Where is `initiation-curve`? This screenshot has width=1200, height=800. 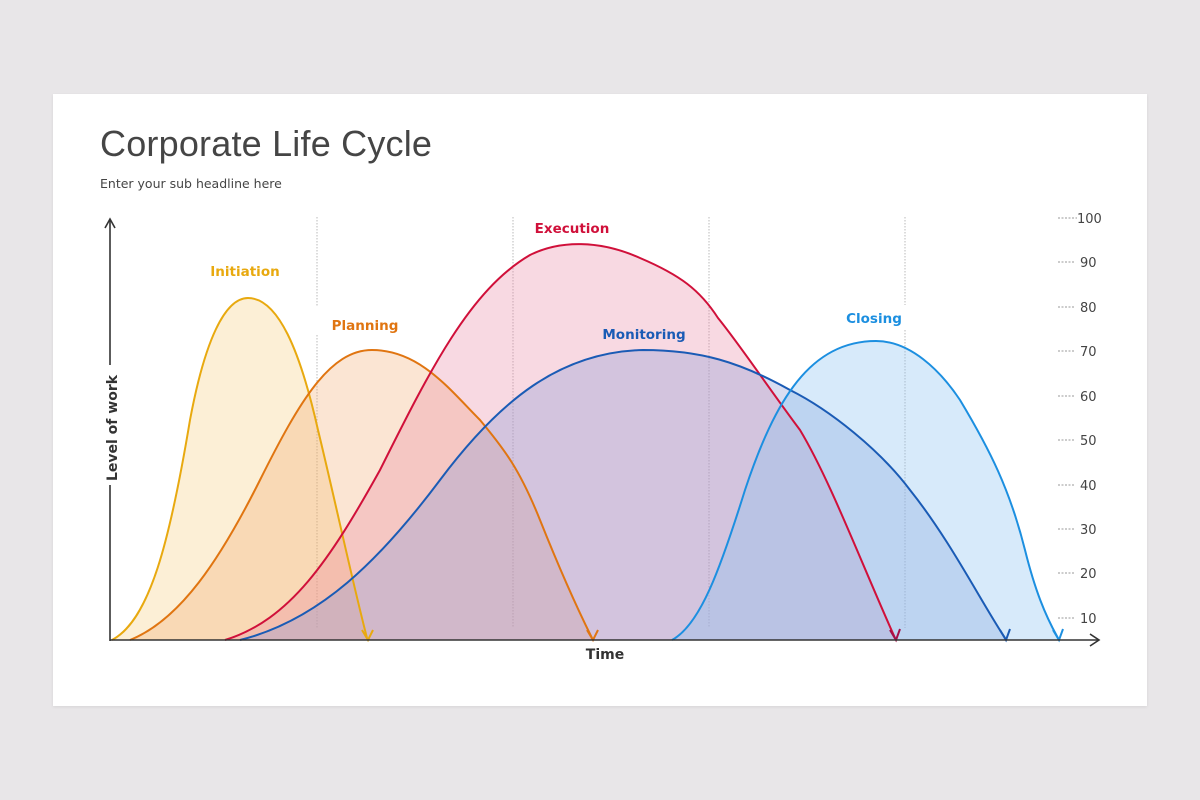
initiation-curve is located at coordinates (239, 468).